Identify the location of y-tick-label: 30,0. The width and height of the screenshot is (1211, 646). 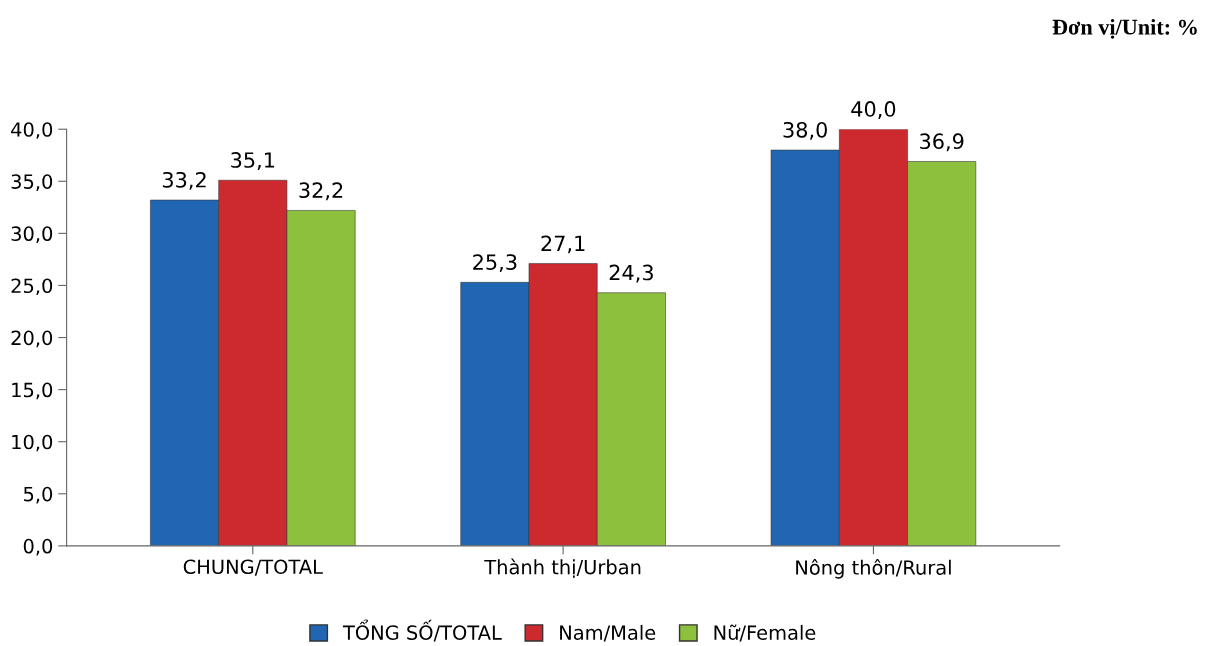
(32, 235).